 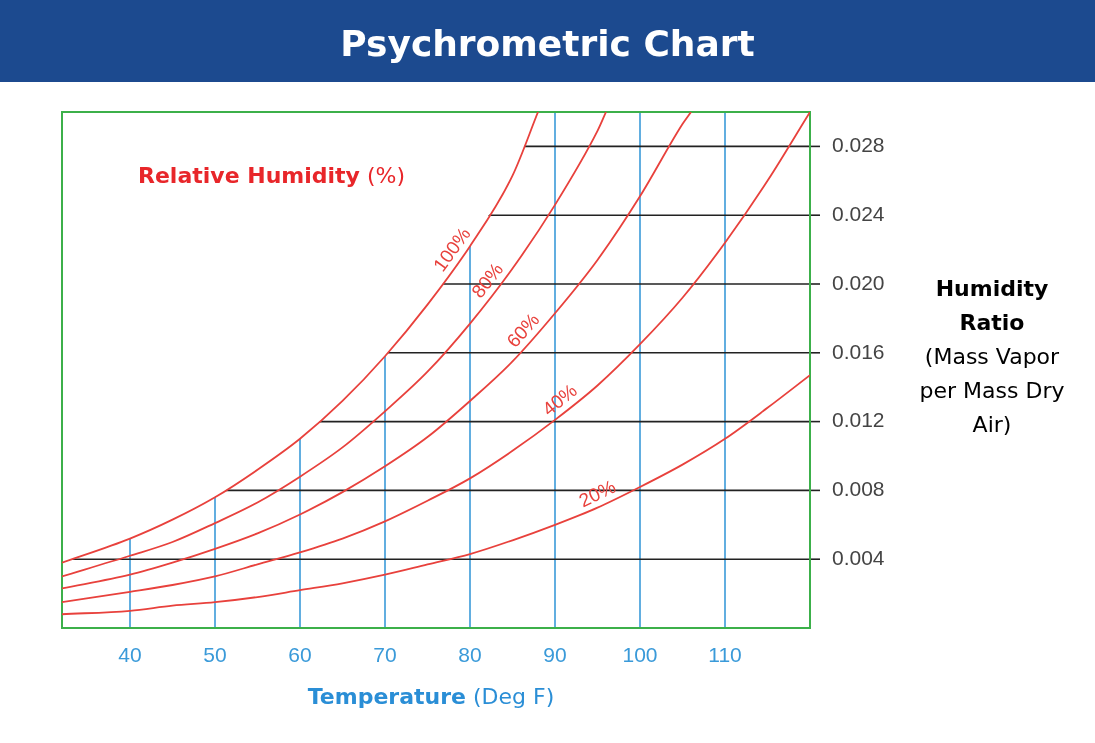 What do you see at coordinates (431, 696) in the screenshot?
I see `x-axis-title: Temperature (Deg F)` at bounding box center [431, 696].